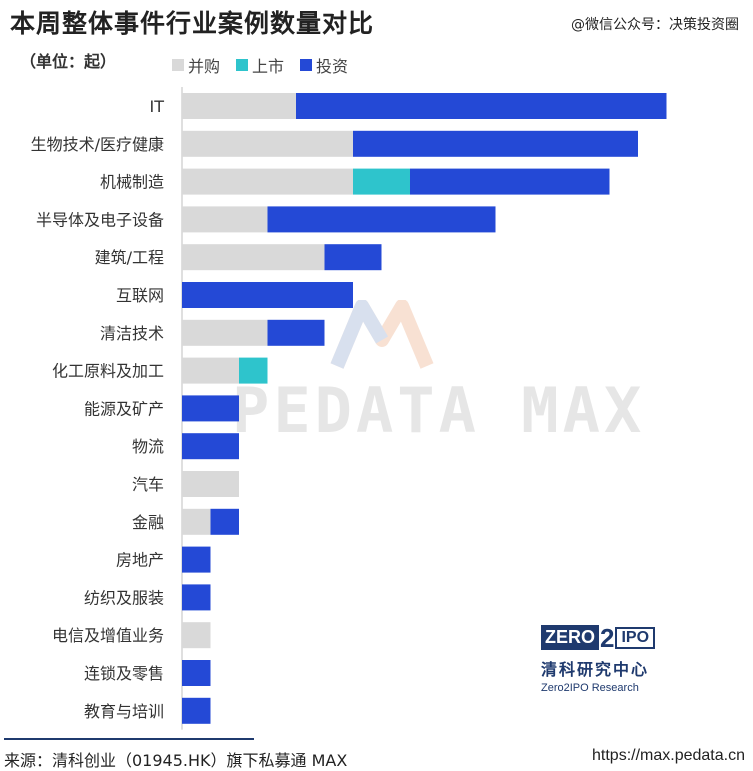  Describe the element at coordinates (306, 65) in the screenshot. I see `legend-swatch-investment` at that location.